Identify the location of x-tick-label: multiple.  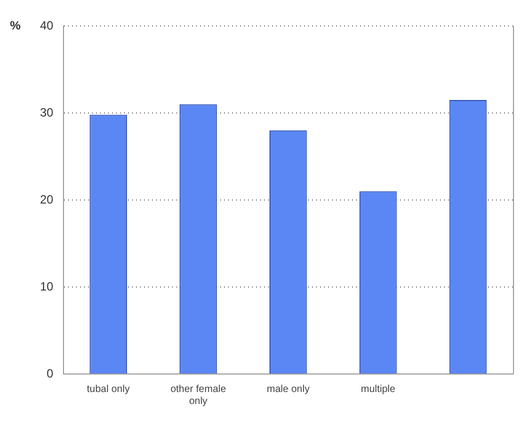
(378, 389).